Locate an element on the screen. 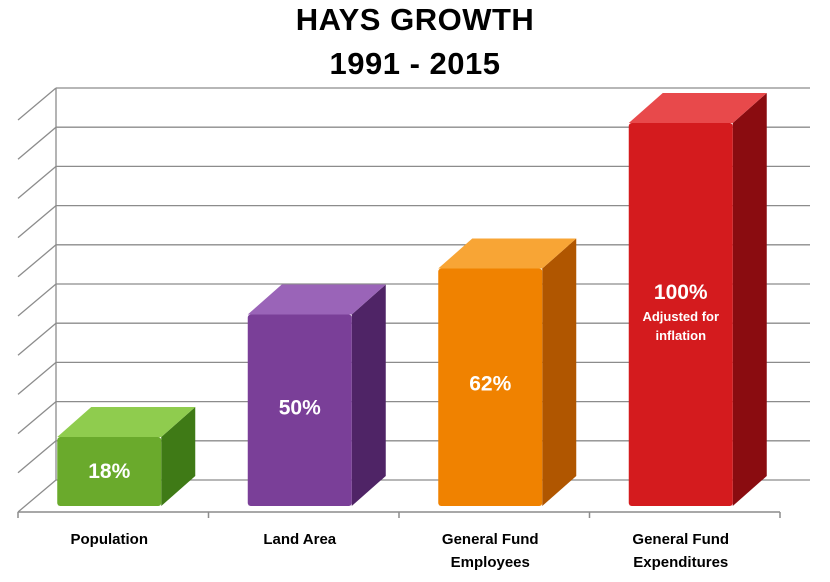  bar-annotation: inflation is located at coordinates (680, 335).